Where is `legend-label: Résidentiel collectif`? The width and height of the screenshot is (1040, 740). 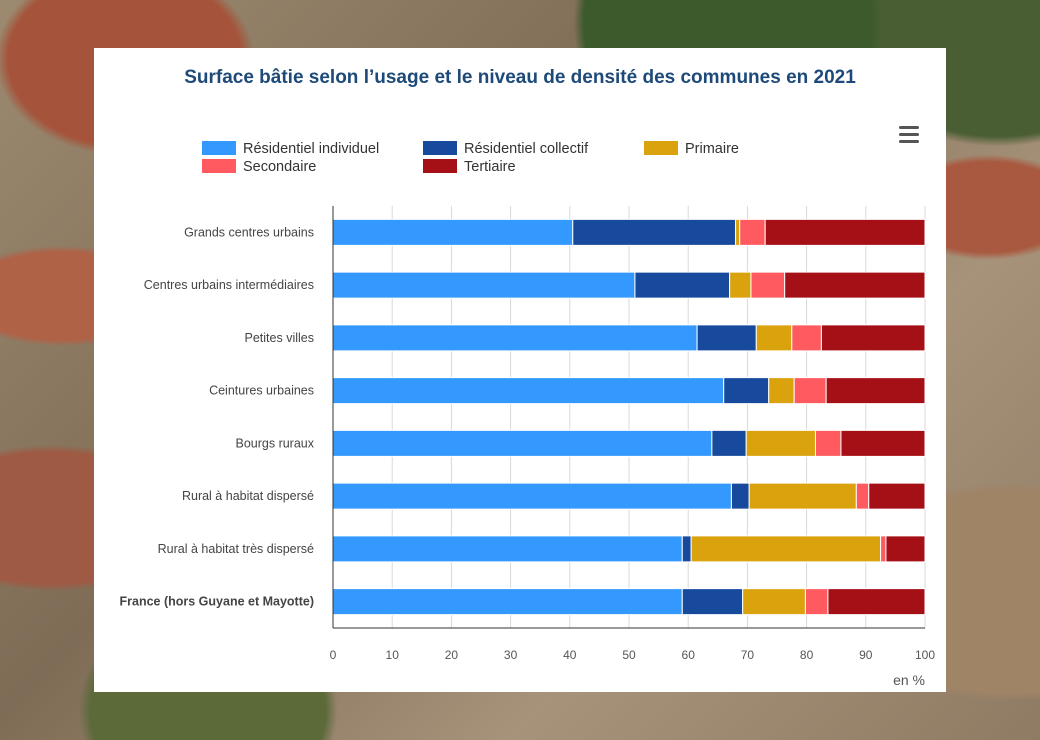
legend-label: Résidentiel collectif is located at coordinates (526, 149).